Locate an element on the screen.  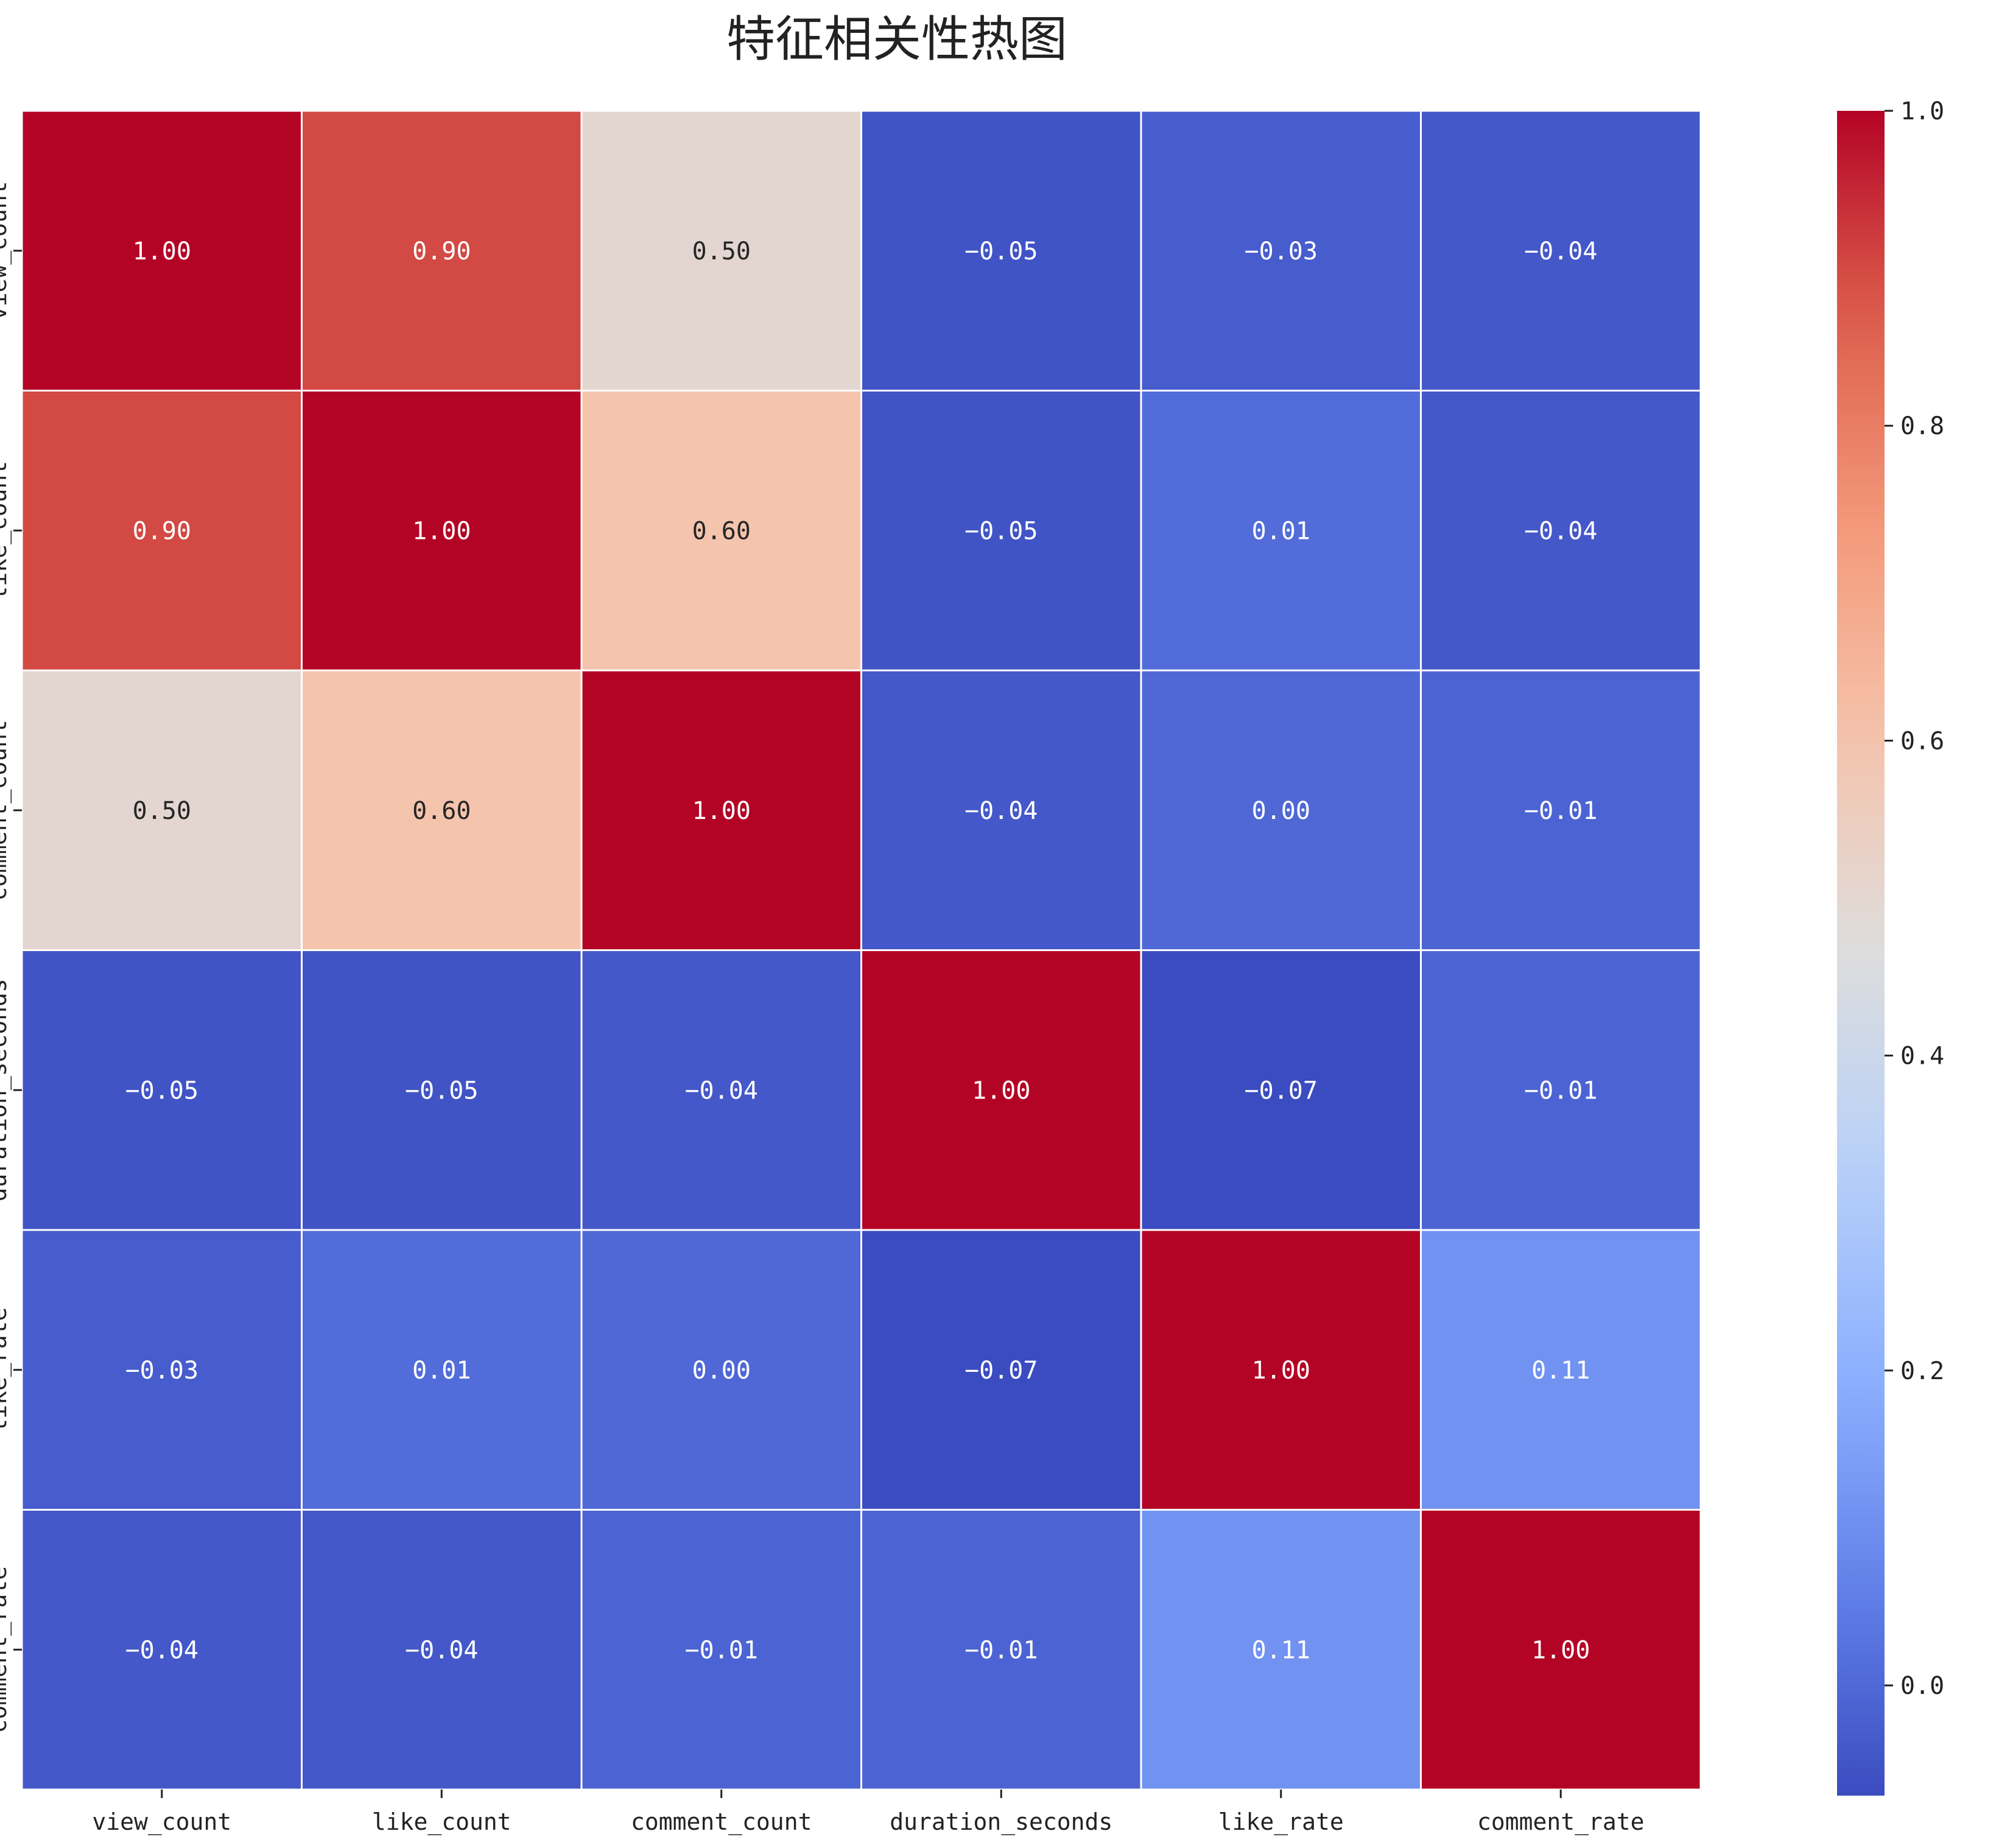
x-tick-label: view_count is located at coordinates (161, 1822).